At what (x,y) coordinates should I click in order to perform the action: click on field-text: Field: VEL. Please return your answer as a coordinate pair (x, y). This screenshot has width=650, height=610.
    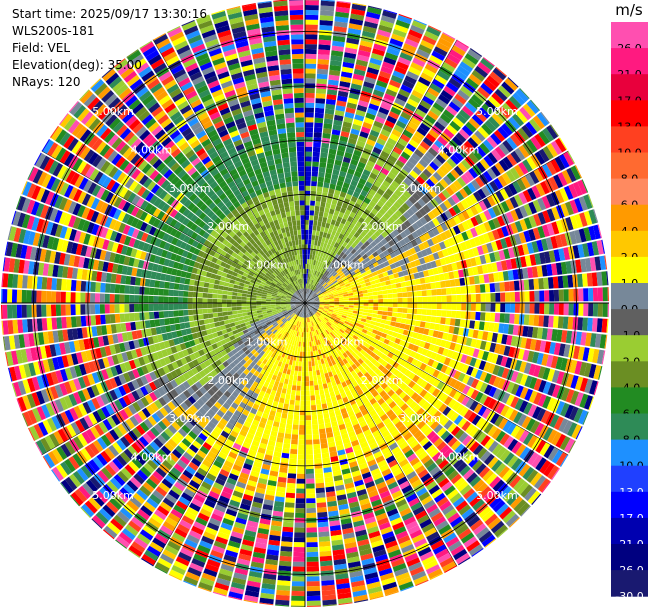
    Looking at the image, I should click on (41, 48).